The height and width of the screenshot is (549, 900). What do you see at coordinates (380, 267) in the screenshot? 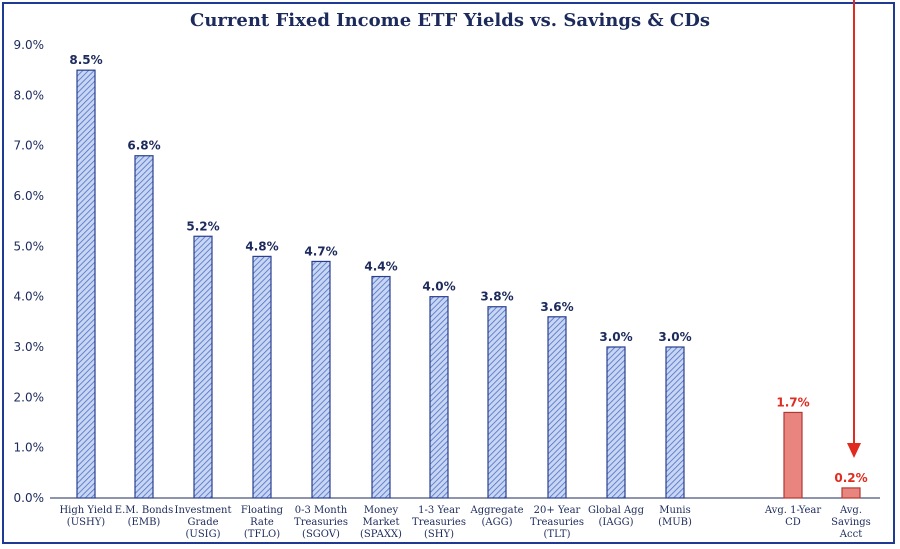
I see `data-label: 4.4%` at bounding box center [380, 267].